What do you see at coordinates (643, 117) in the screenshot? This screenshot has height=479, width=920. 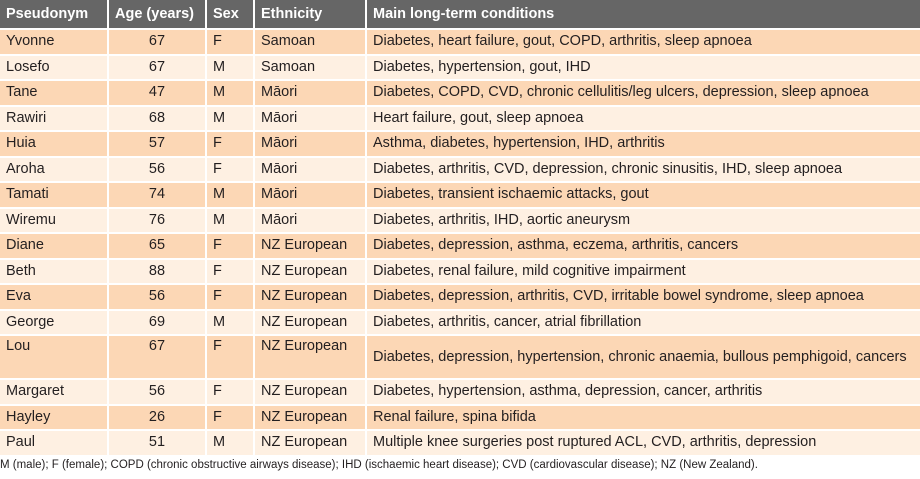 I see `conditions-cell: Heart failure, gout, sleep apnoea` at bounding box center [643, 117].